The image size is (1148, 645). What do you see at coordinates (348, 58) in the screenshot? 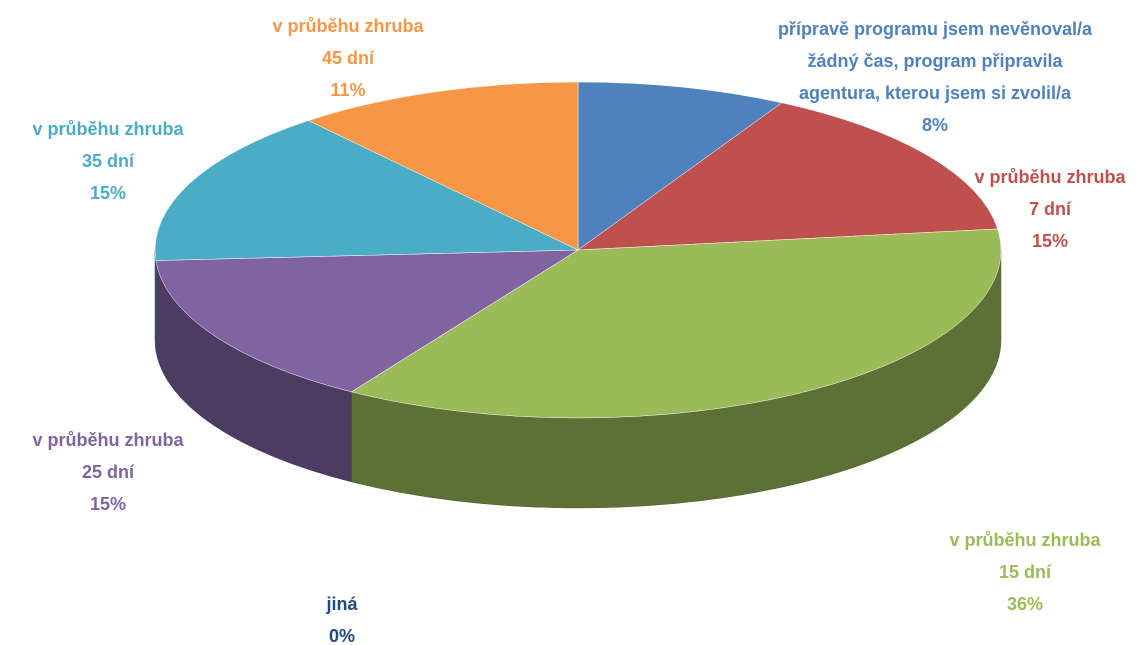
I see `slice-label: 45 dní` at bounding box center [348, 58].